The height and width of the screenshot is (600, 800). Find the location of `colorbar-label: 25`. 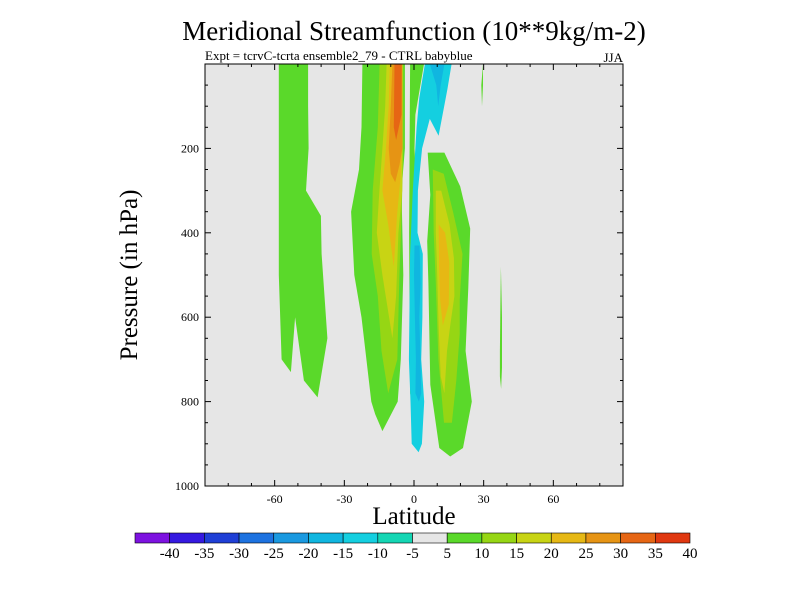

colorbar-label: 25 is located at coordinates (585, 554).